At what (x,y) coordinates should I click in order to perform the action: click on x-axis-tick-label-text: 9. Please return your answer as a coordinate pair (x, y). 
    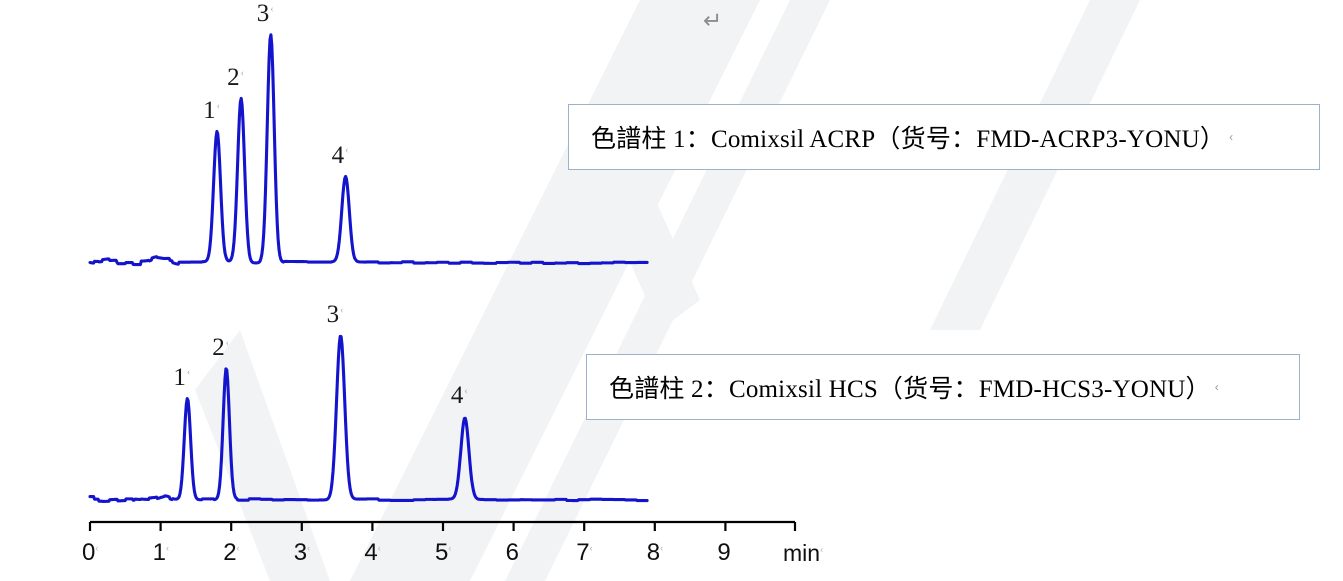
    Looking at the image, I should click on (724, 552).